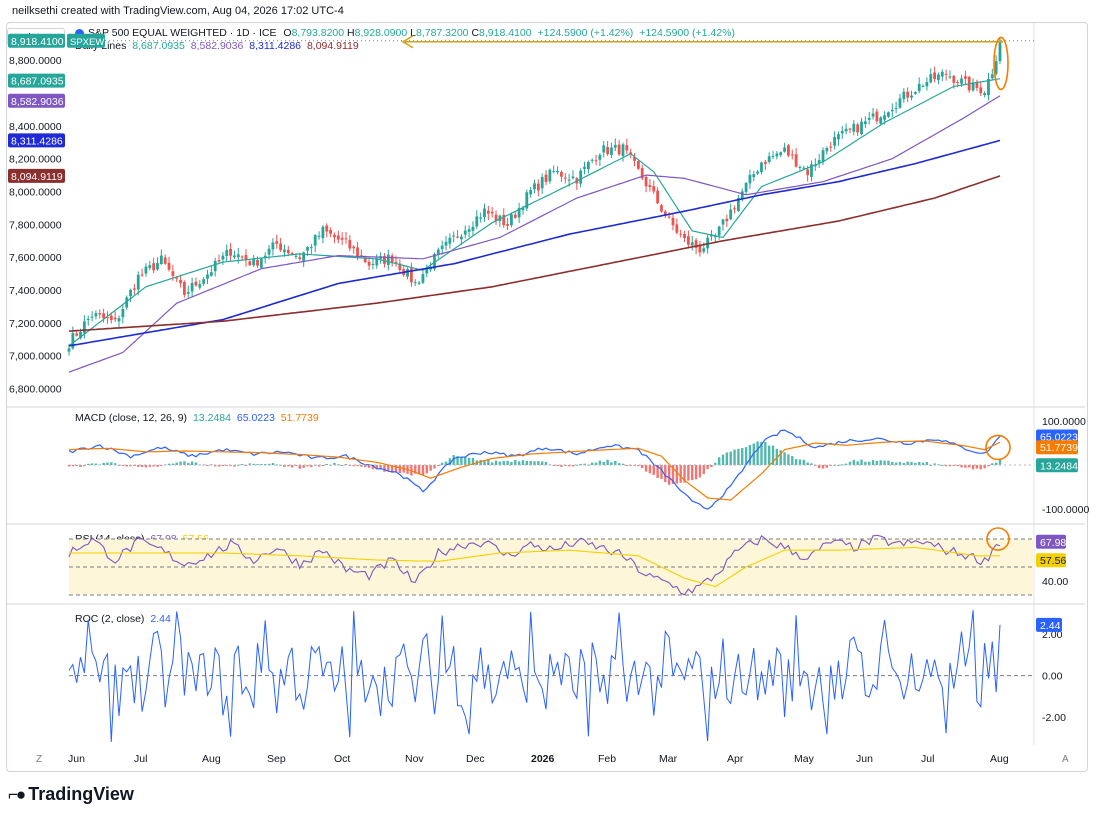  I want to click on rsi-band-fill, so click(551, 567).